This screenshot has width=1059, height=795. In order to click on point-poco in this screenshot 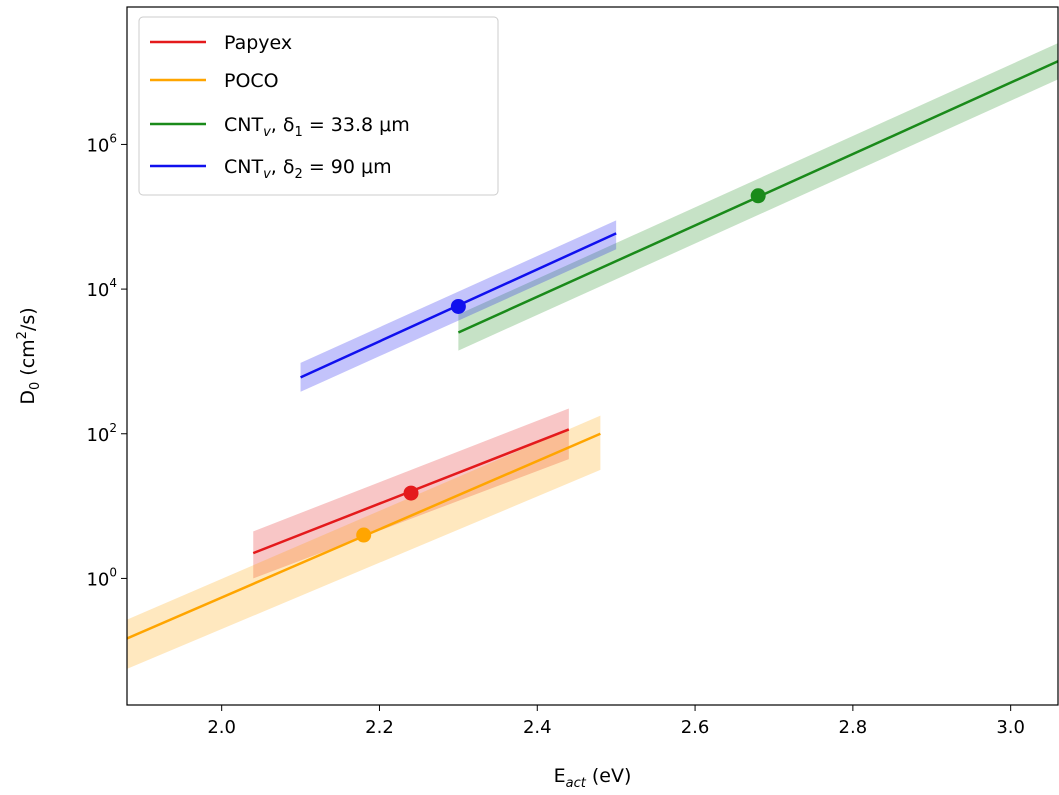, I will do `click(364, 535)`.